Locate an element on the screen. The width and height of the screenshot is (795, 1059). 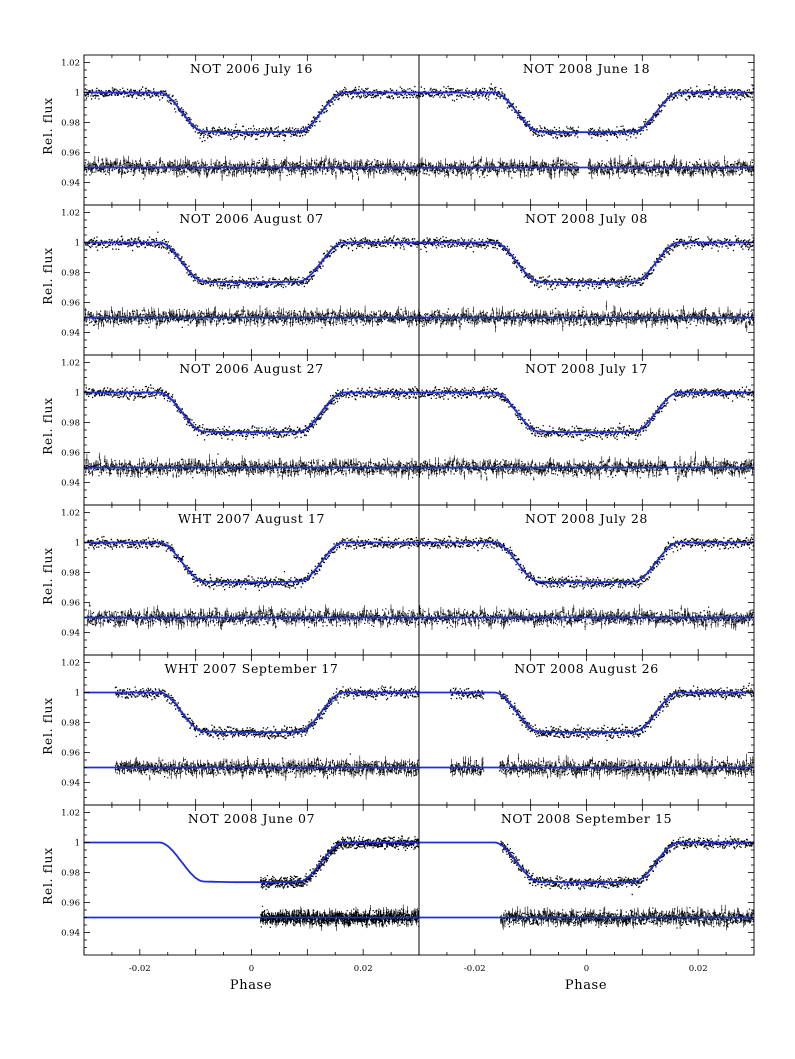
panel-title: NOT 2008 August 26 is located at coordinates (586, 668).